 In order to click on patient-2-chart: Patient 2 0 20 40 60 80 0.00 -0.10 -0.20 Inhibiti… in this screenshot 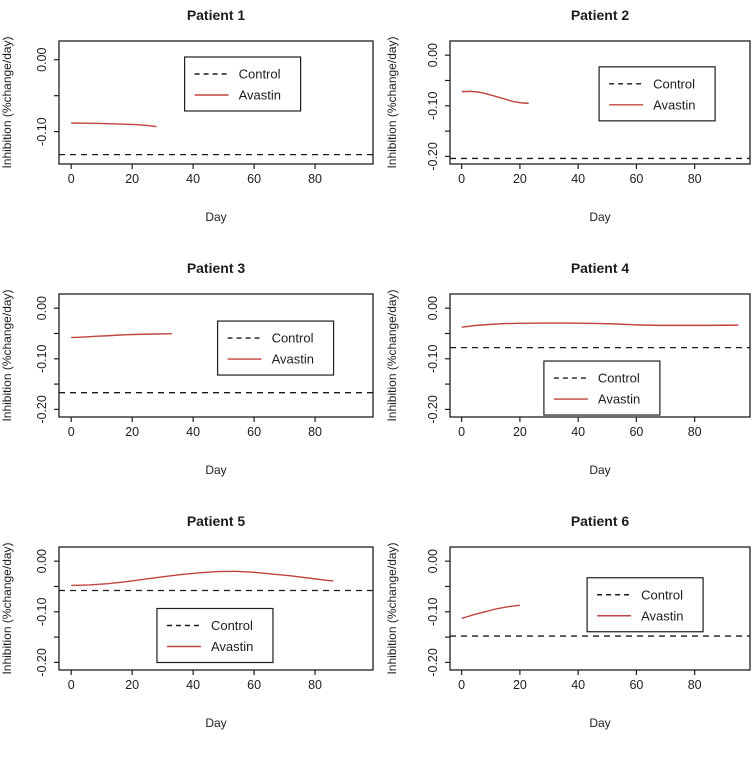, I will do `click(568, 115)`.